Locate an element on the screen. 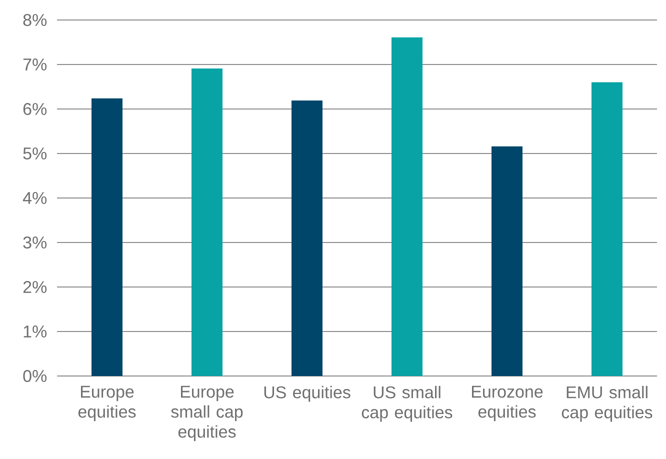 Image resolution: width=666 pixels, height=459 pixels. y-tick-label: 5% is located at coordinates (35, 154).